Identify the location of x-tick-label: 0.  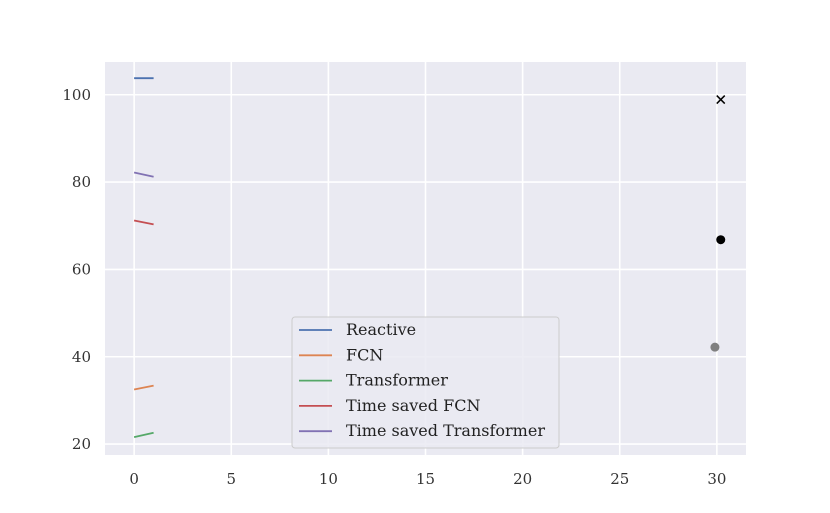
(134, 479).